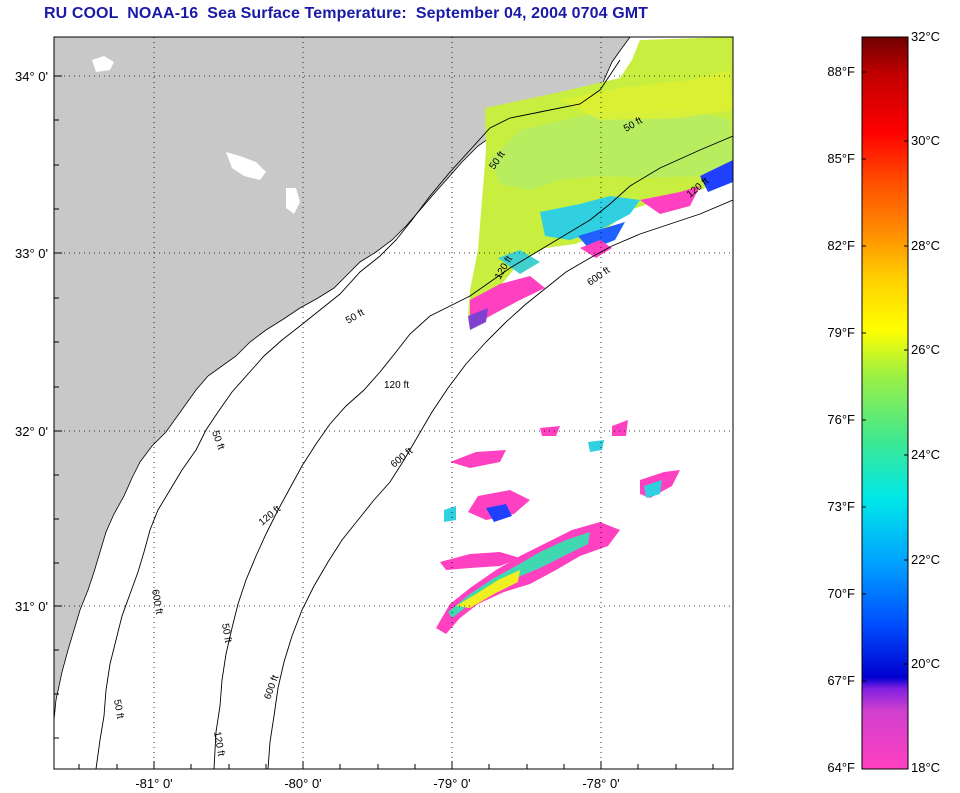  Describe the element at coordinates (925, 36) in the screenshot. I see `colorbar-label-c: 32°C` at that location.